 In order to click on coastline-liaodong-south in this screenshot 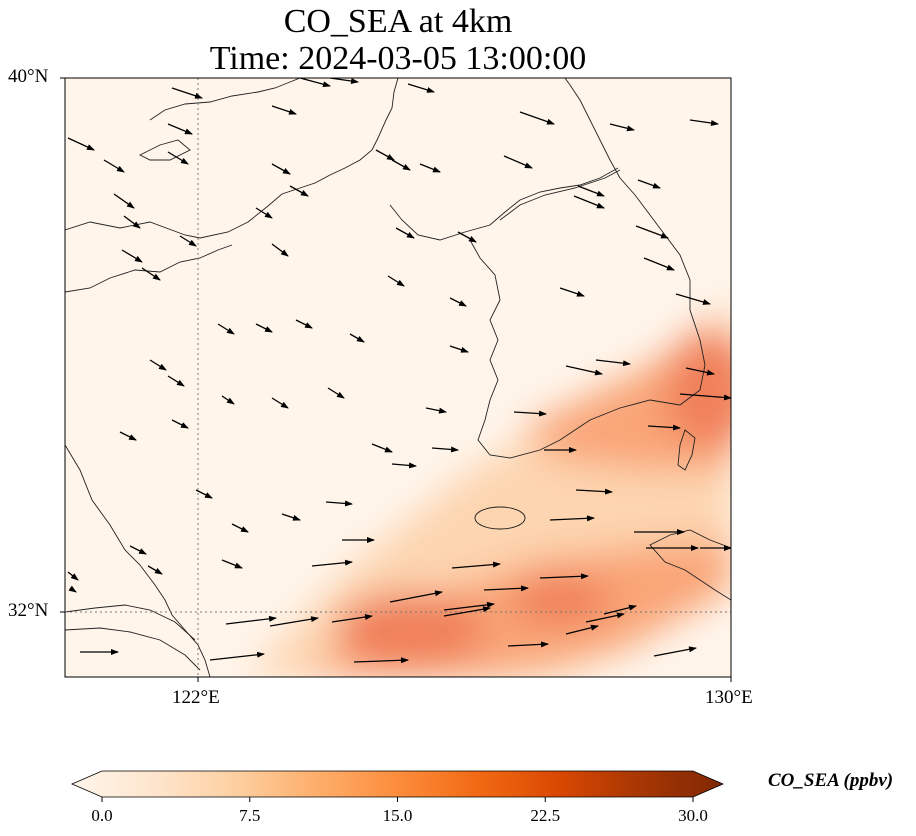, I will do `click(164, 150)`.